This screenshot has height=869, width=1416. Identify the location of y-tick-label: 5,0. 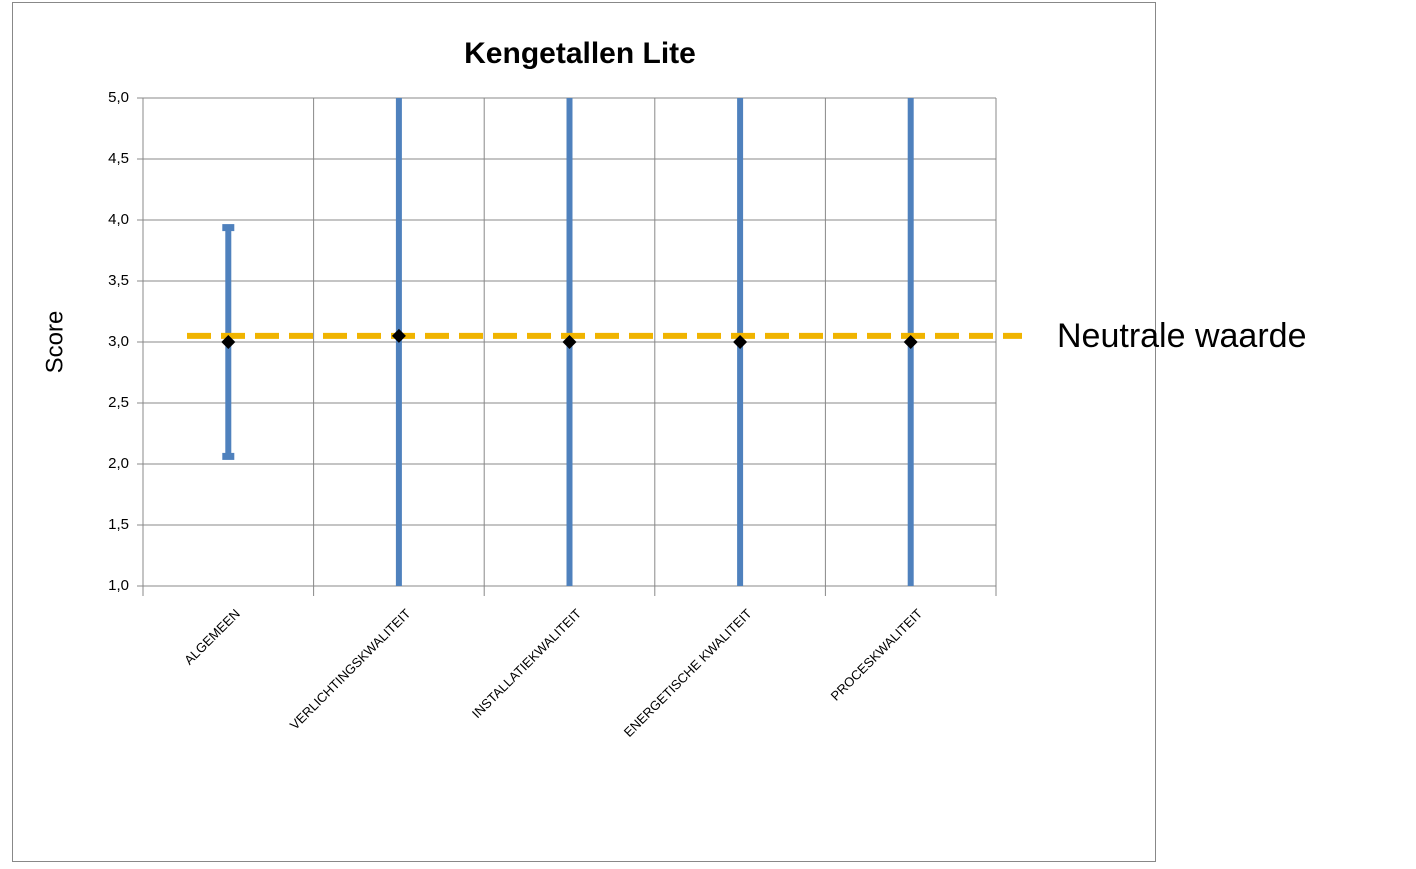
(118, 97).